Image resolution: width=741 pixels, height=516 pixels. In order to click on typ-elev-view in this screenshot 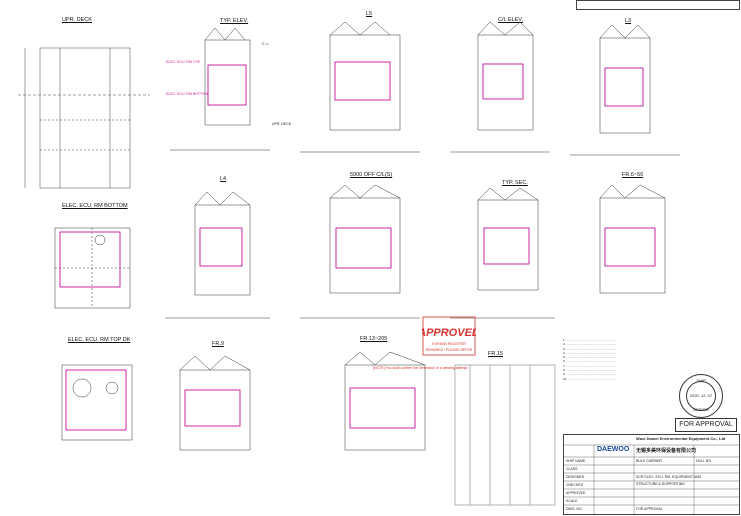, I will do `click(220, 89)`.